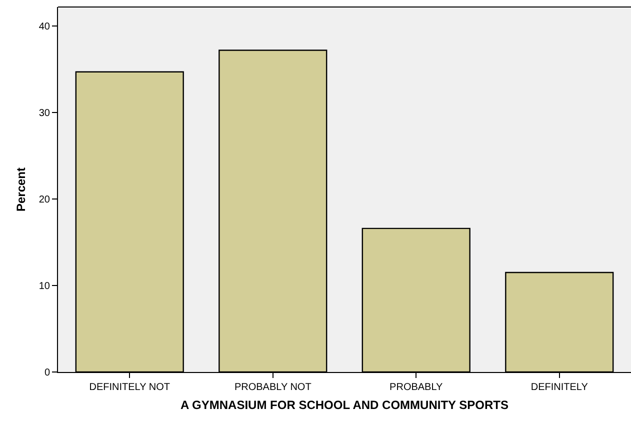  What do you see at coordinates (44, 27) in the screenshot?
I see `y-tick-label: 40` at bounding box center [44, 27].